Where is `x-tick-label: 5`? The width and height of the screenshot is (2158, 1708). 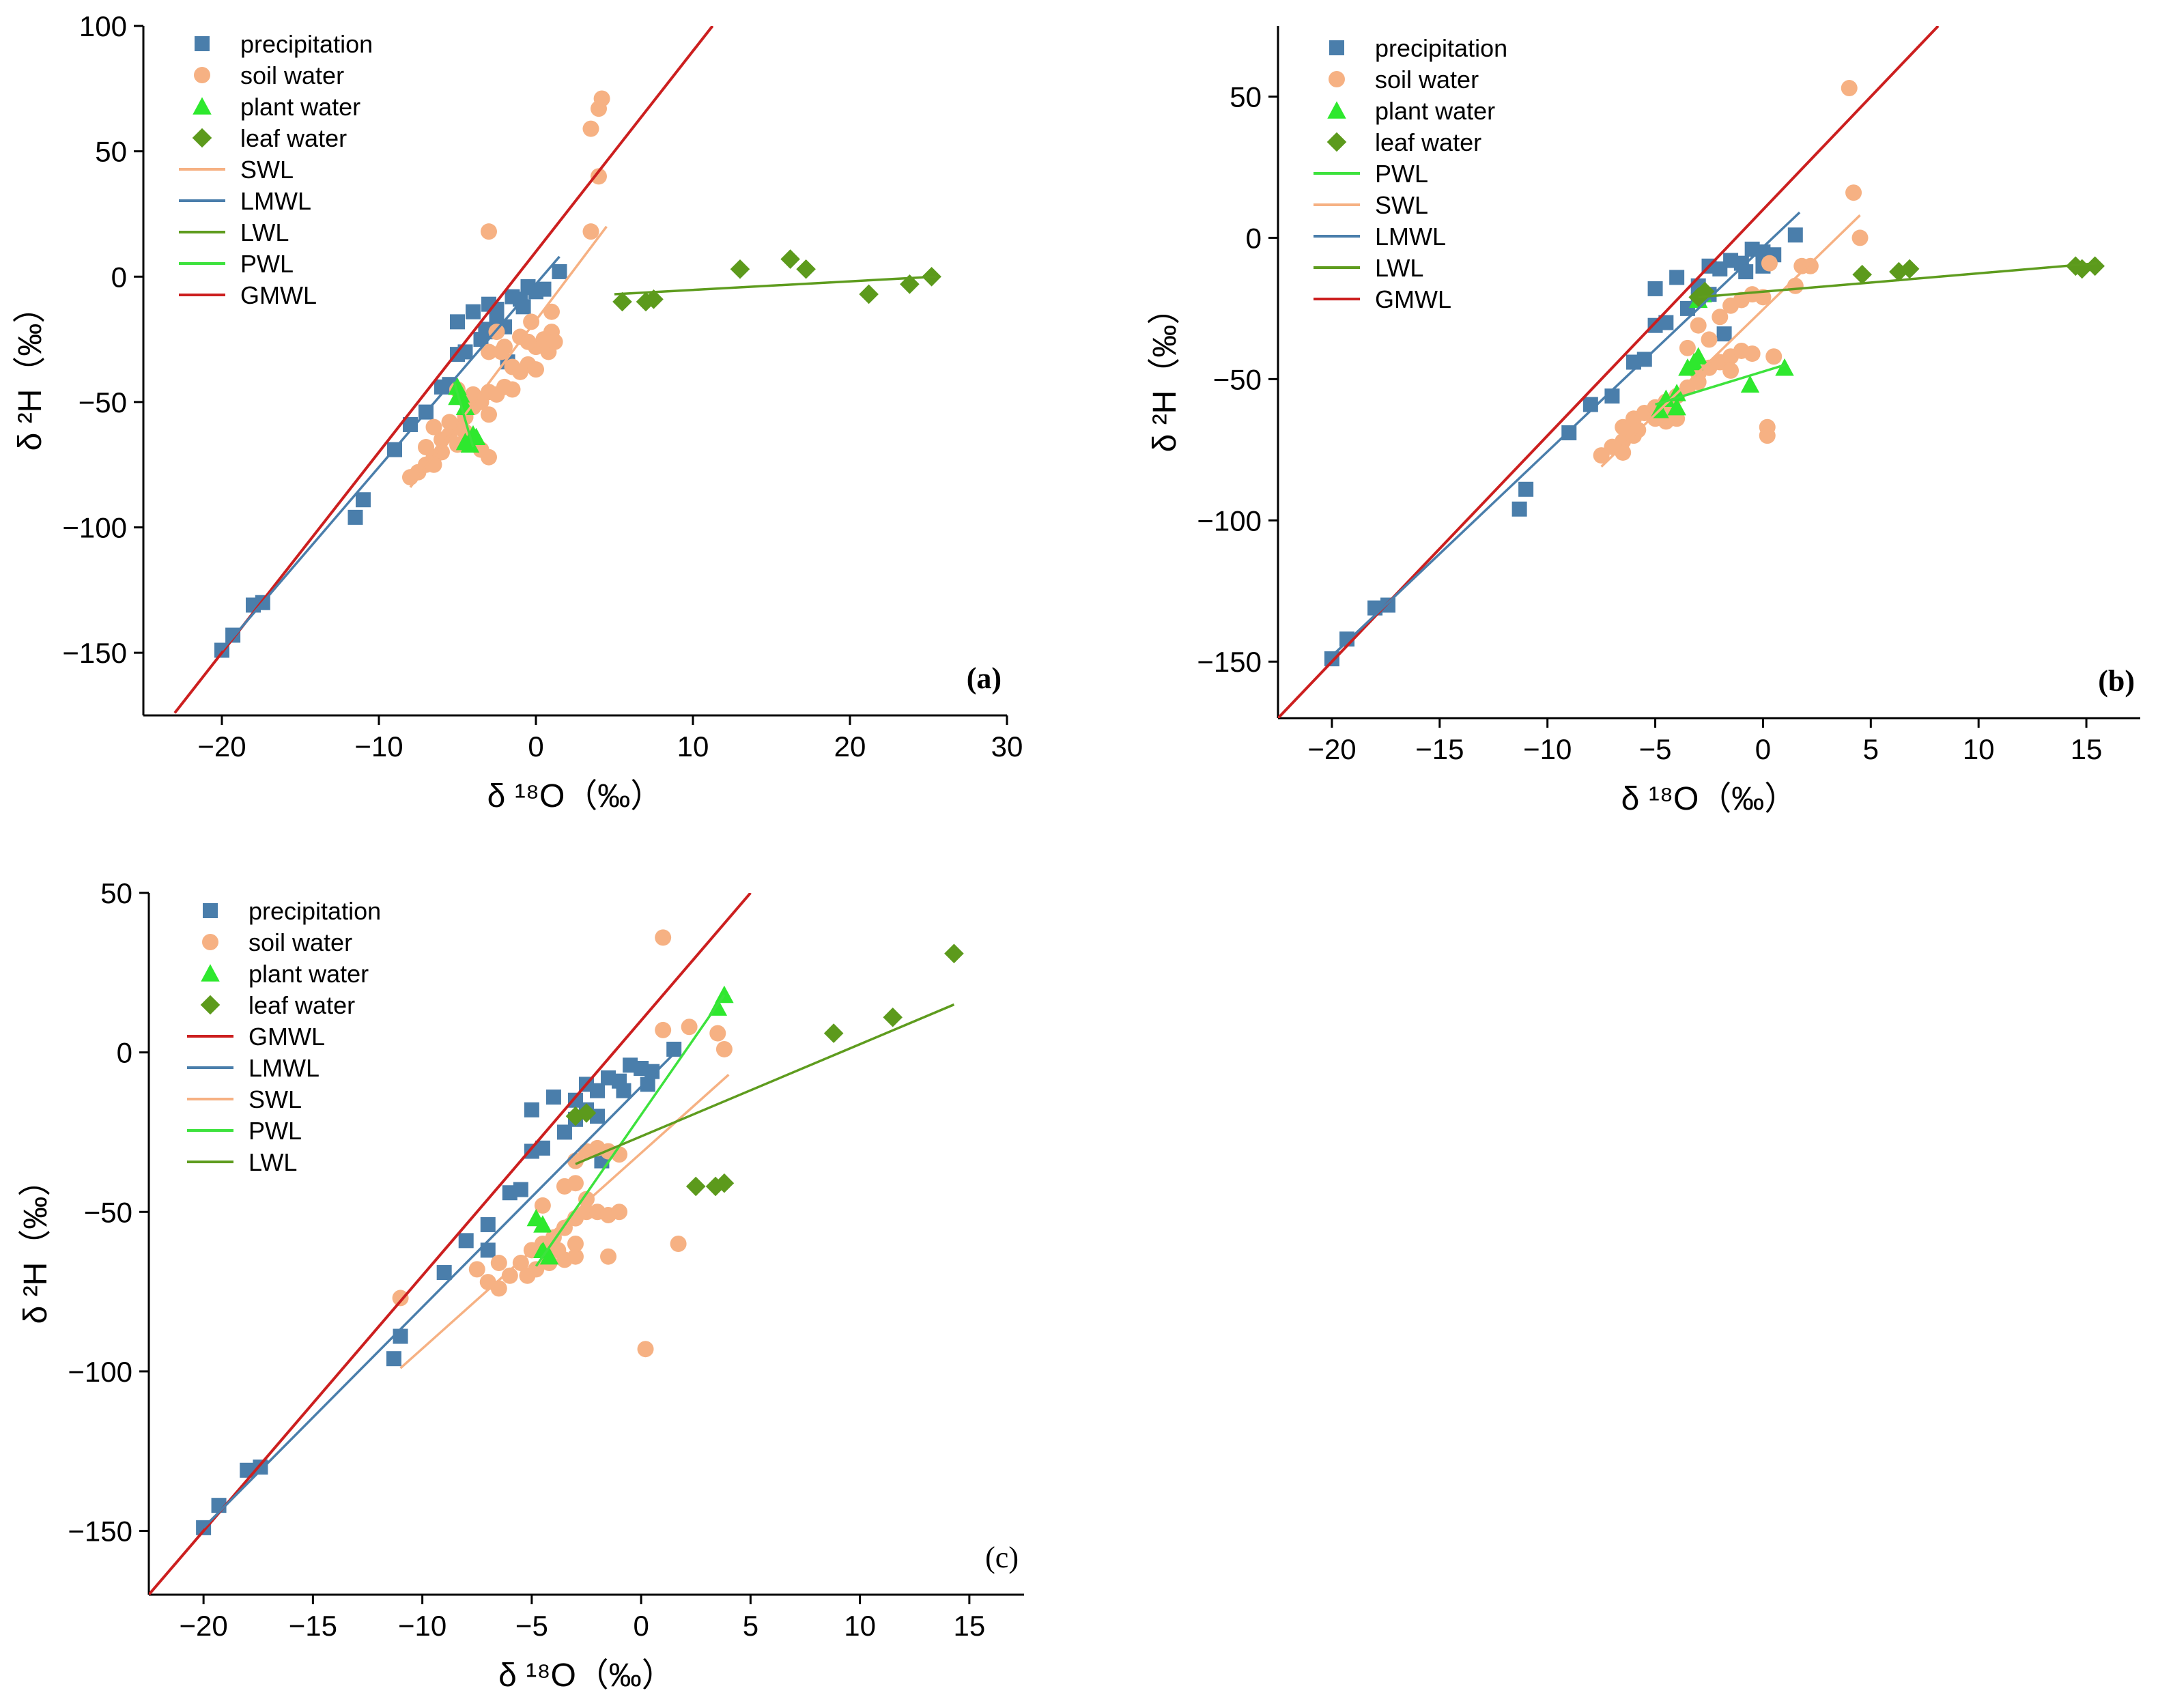
x-tick-label: 5 is located at coordinates (751, 1626).